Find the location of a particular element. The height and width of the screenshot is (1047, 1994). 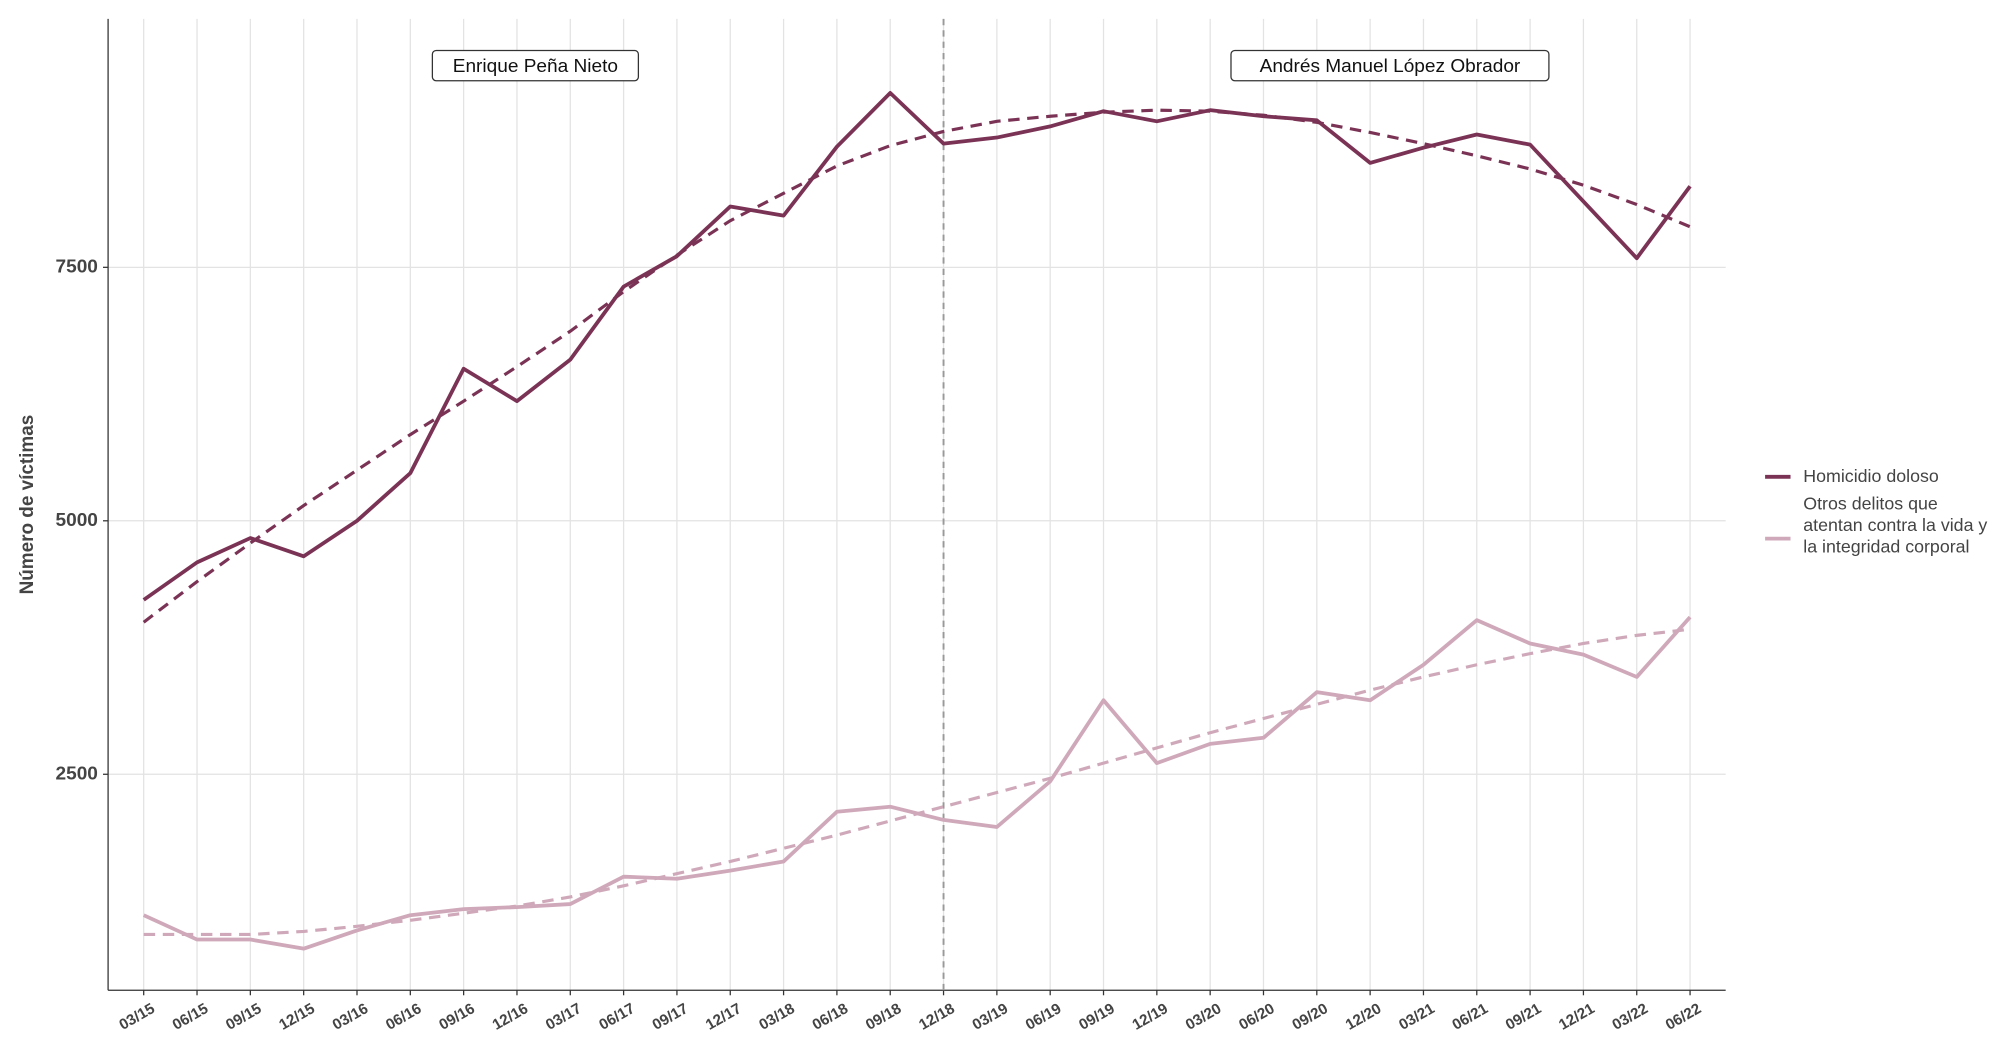

annotation: Andrés Manuel López Obrador is located at coordinates (1390, 65).